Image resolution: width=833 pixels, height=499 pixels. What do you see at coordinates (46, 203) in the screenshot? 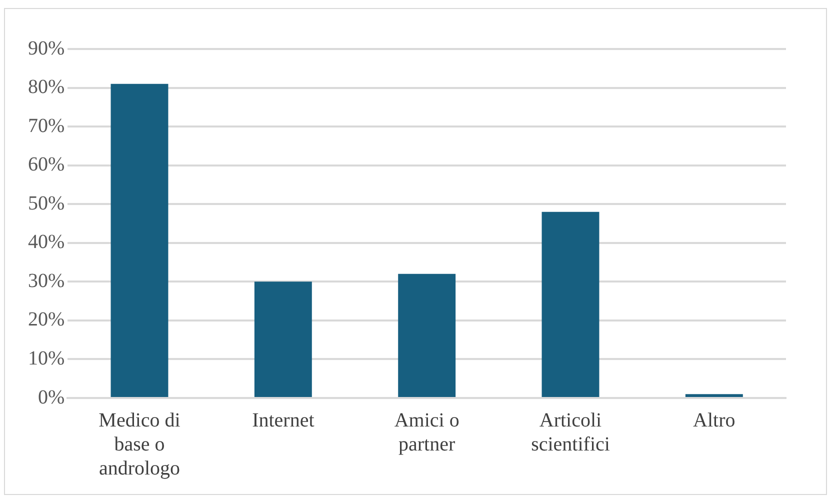
I see `y-tick-label: 50%` at bounding box center [46, 203].